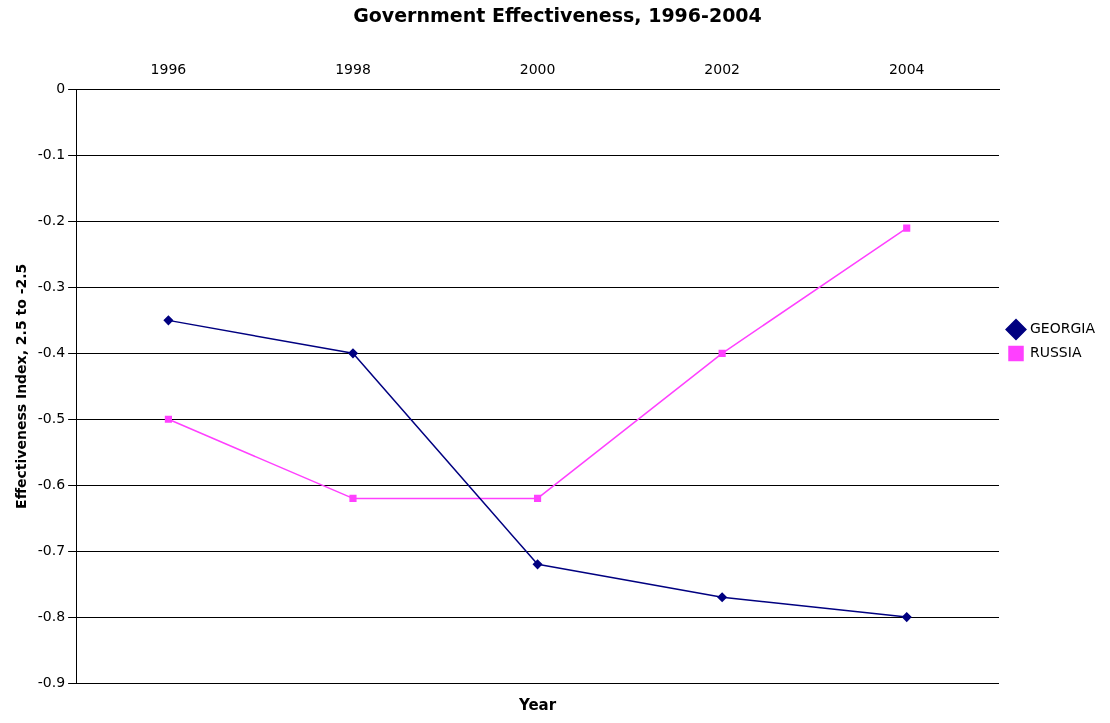 This screenshot has height=723, width=1110. I want to click on y-tick-label: -0.8, so click(51, 615).